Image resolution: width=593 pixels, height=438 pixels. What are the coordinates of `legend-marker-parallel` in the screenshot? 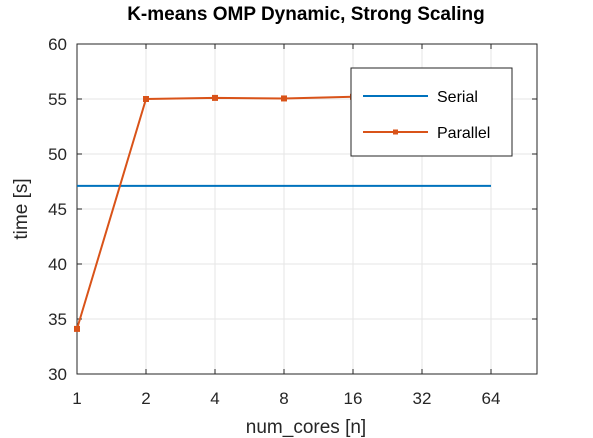 It's located at (395, 132).